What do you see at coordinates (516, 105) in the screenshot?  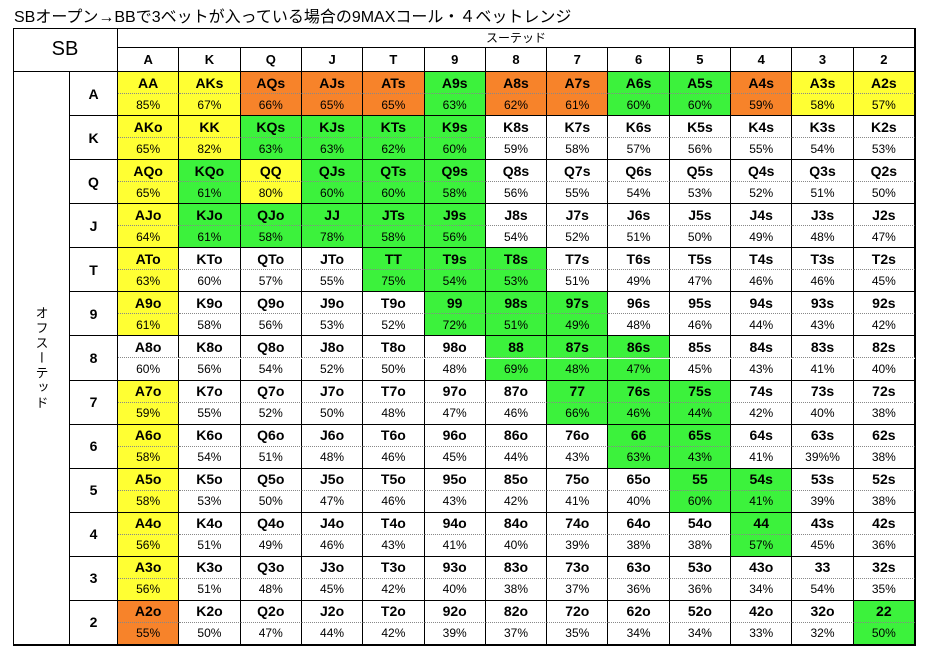 I see `equity-percent: 62%` at bounding box center [516, 105].